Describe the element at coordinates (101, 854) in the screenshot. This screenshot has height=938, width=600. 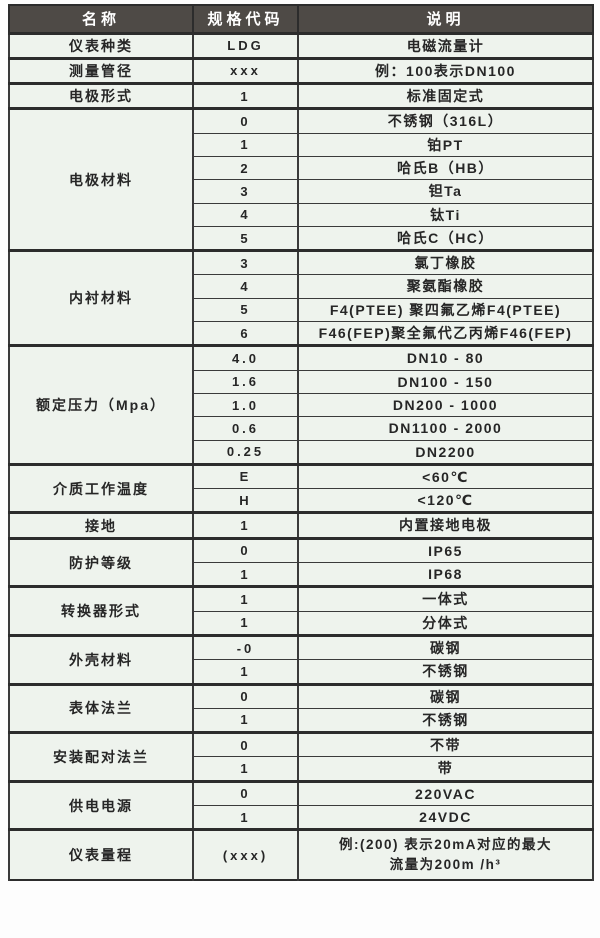
I see `group-name: 仪表量程` at that location.